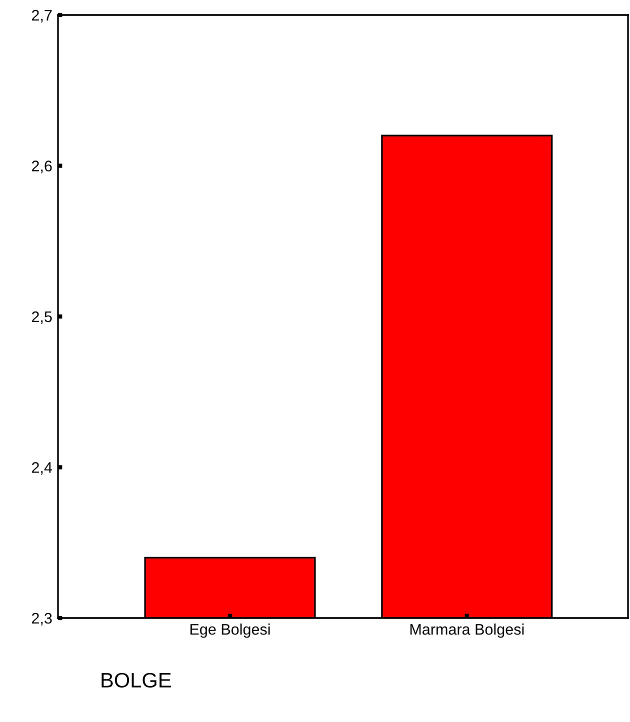 The image size is (630, 722). Describe the element at coordinates (230, 631) in the screenshot. I see `x-tick-label: Ege Bolgesi` at that location.